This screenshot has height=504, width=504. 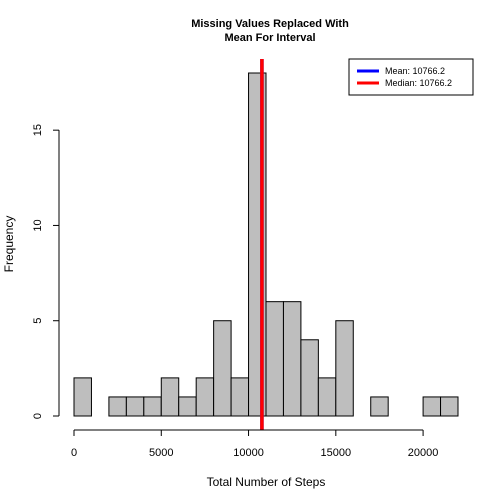 What do you see at coordinates (74, 453) in the screenshot?
I see `x-tick-label: 0` at bounding box center [74, 453].